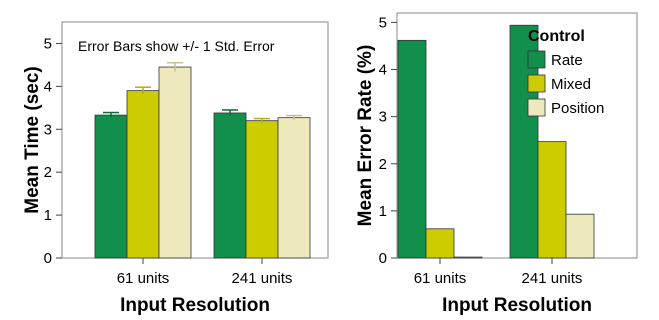 The width and height of the screenshot is (659, 320). What do you see at coordinates (32, 139) in the screenshot?
I see `y-axis-label: Mean Time (sec)` at bounding box center [32, 139].